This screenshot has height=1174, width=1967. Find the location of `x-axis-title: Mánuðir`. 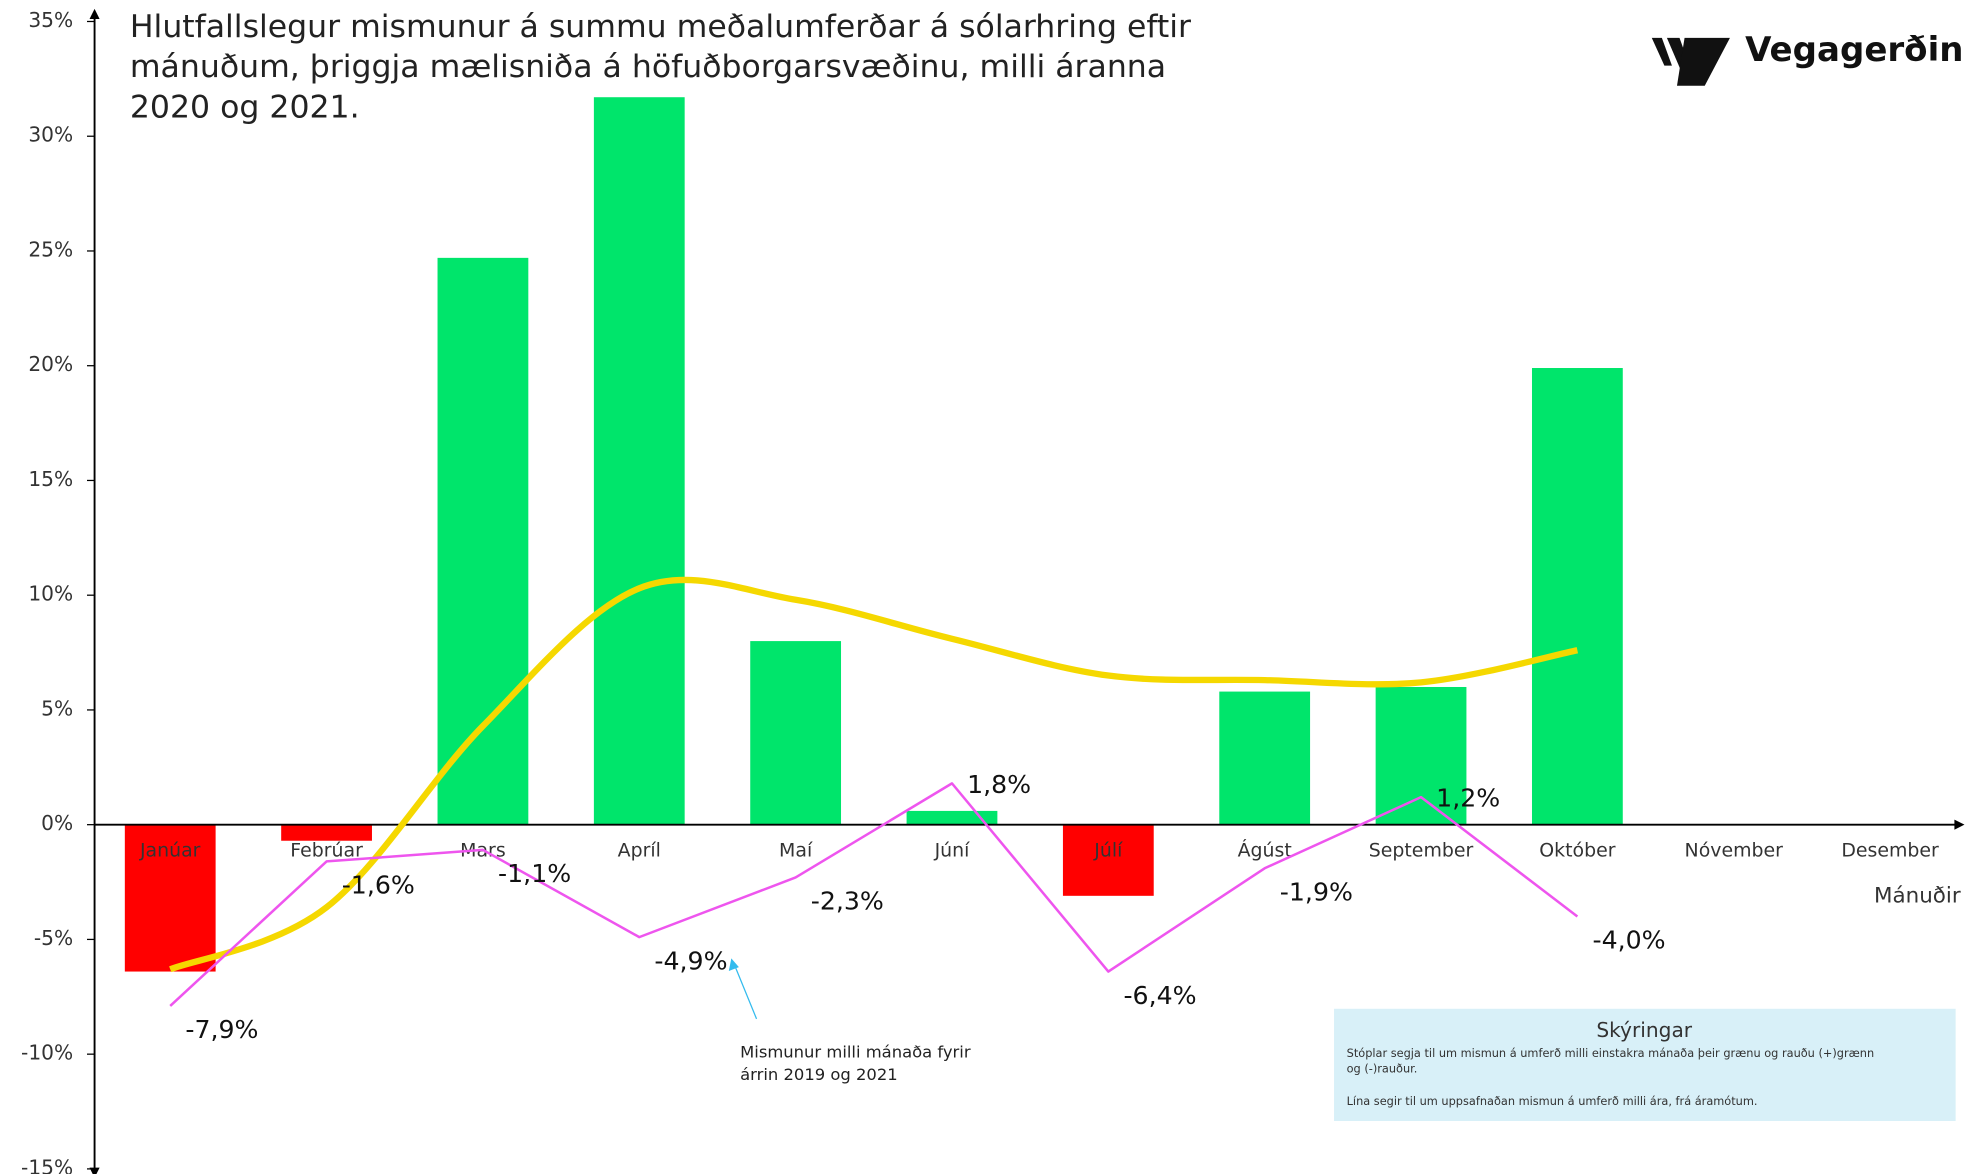

x-axis-title: Mánuðir is located at coordinates (1917, 896).